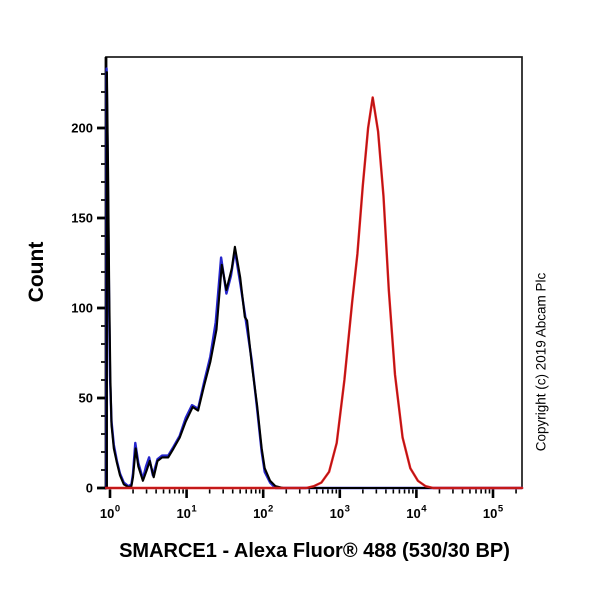  What do you see at coordinates (89, 488) in the screenshot?
I see `y-tick-label: 0` at bounding box center [89, 488].